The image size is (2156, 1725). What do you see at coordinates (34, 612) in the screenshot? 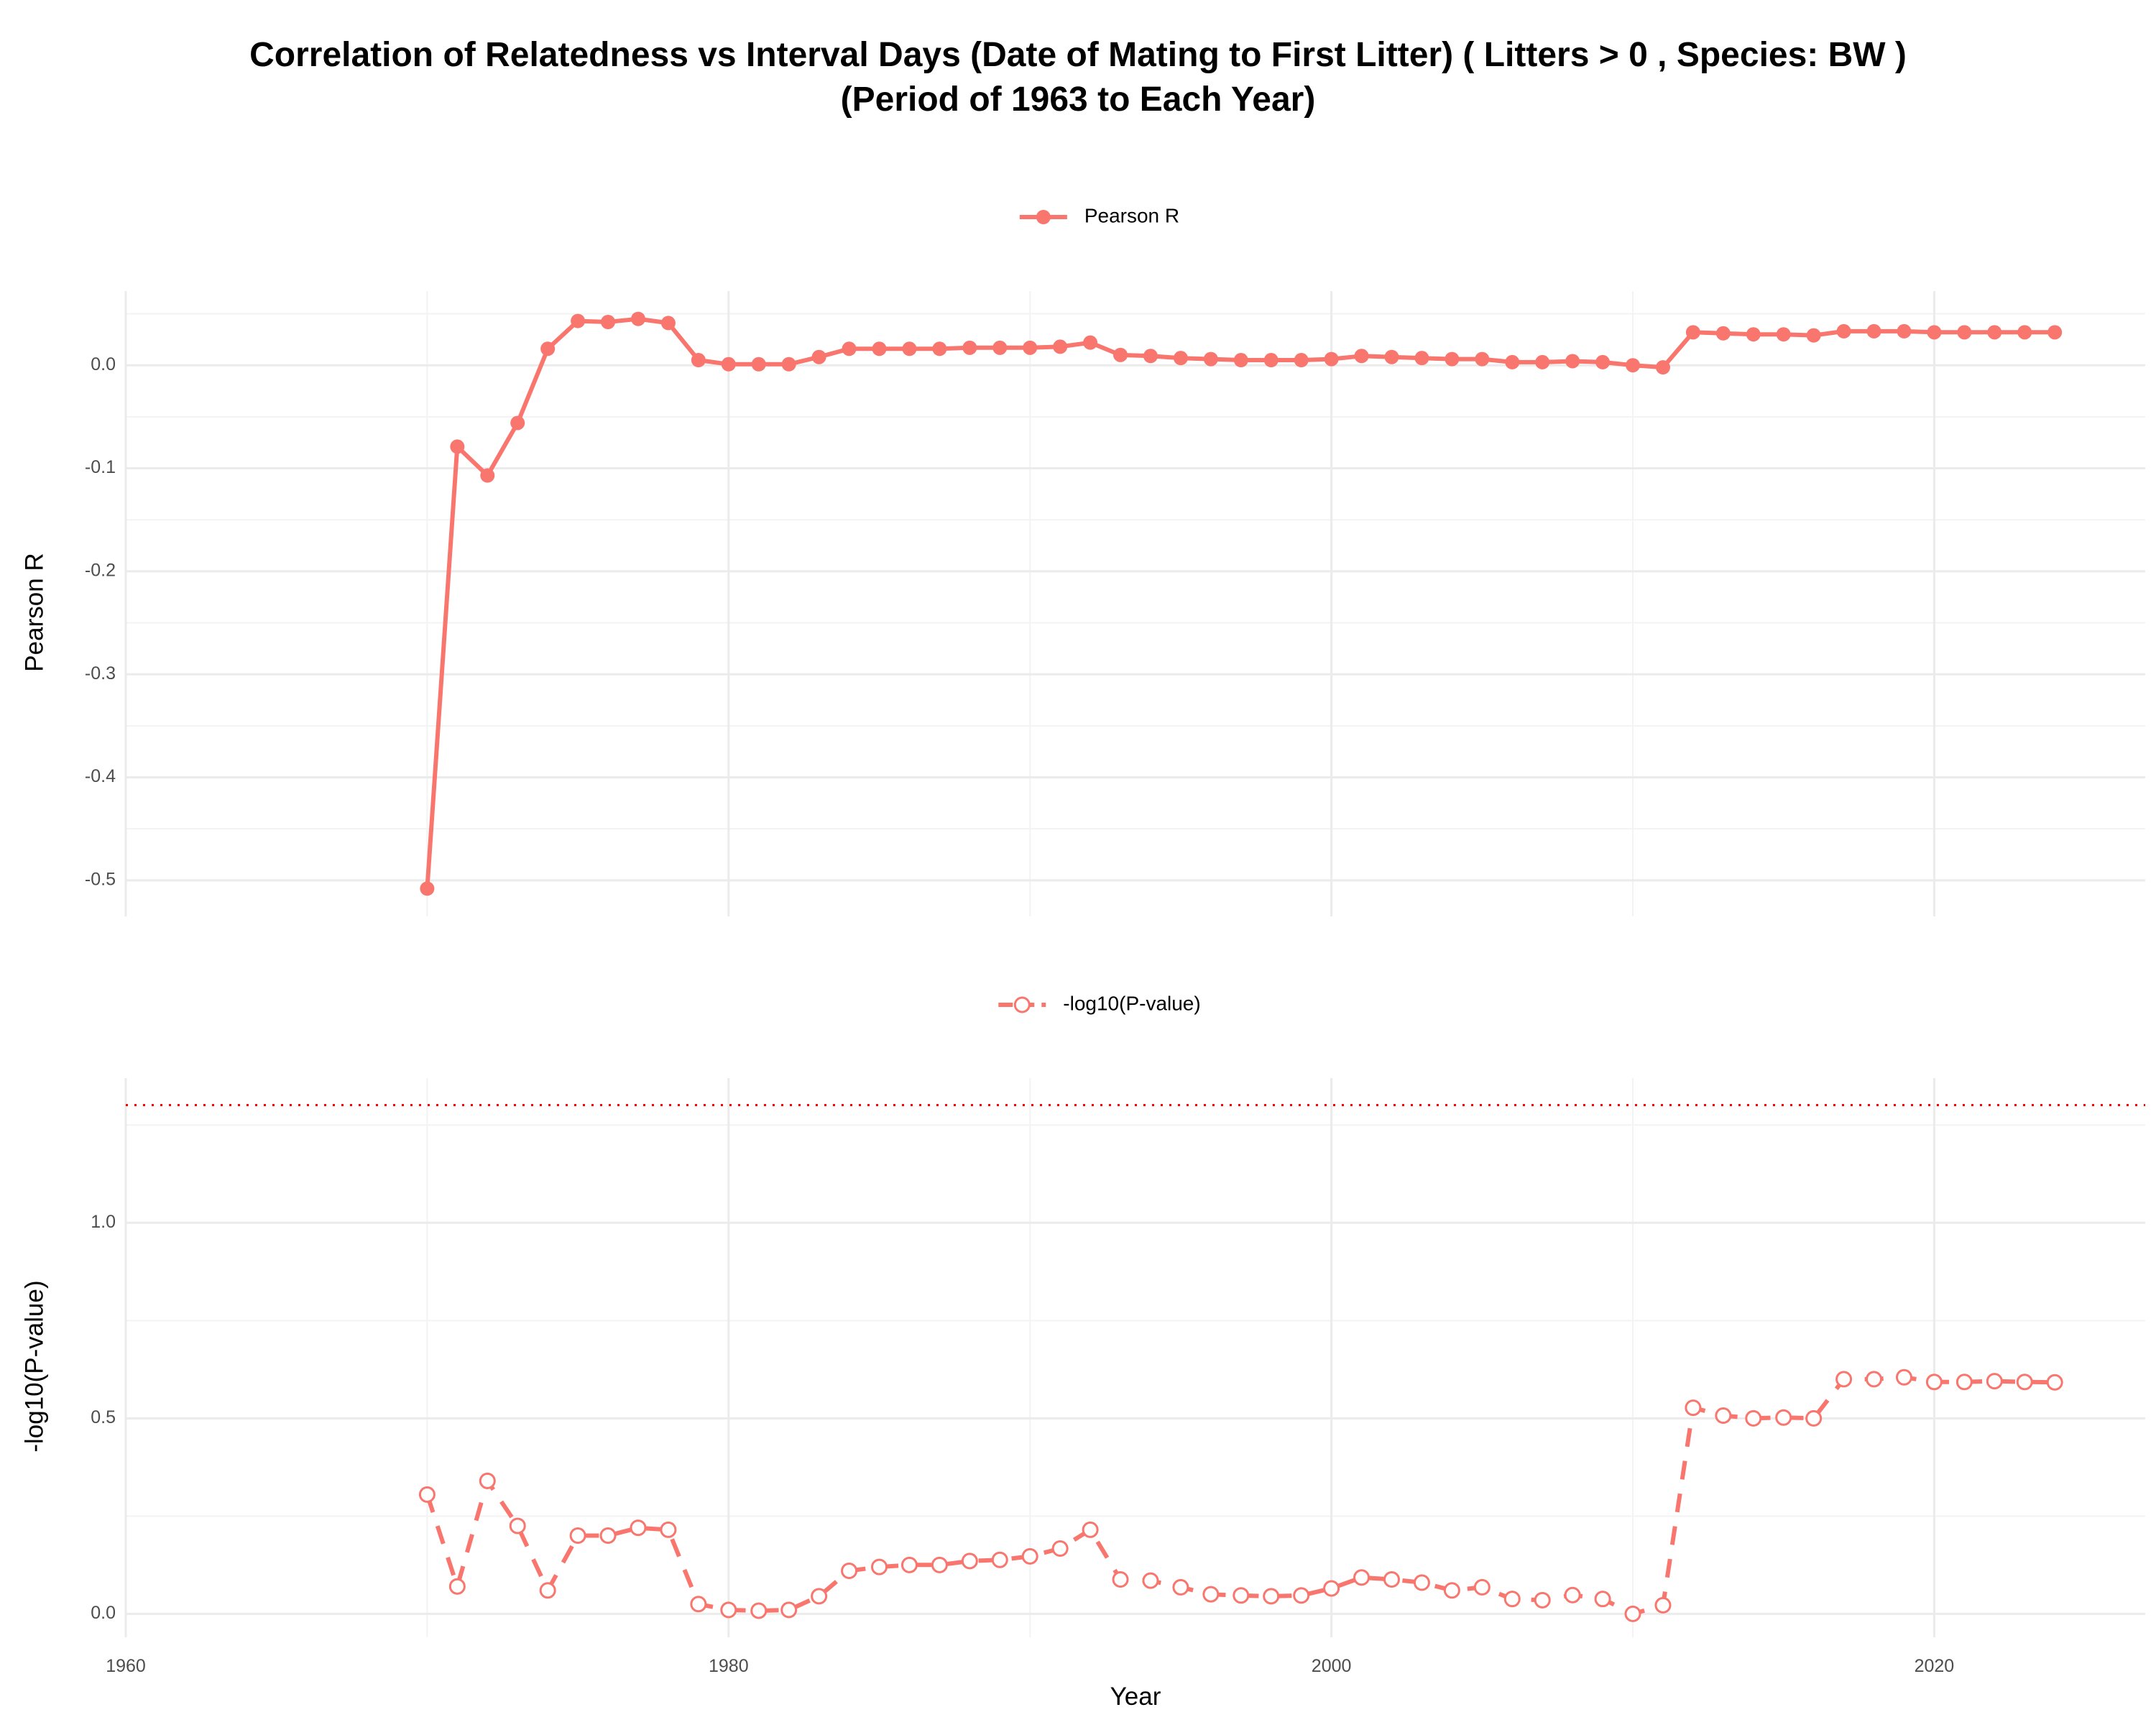
I see `y-axis-title: Pearson R` at bounding box center [34, 612].